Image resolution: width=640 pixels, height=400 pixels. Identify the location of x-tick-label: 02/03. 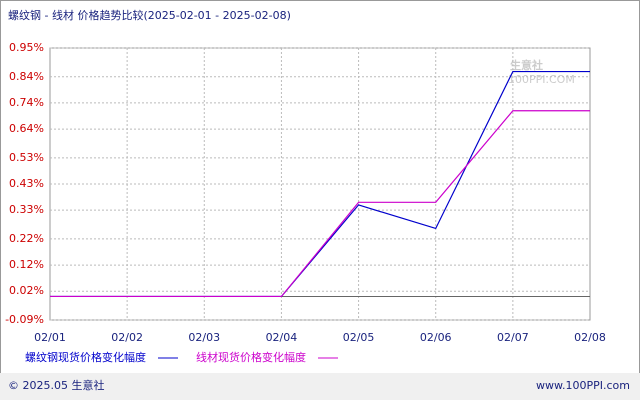
(204, 337).